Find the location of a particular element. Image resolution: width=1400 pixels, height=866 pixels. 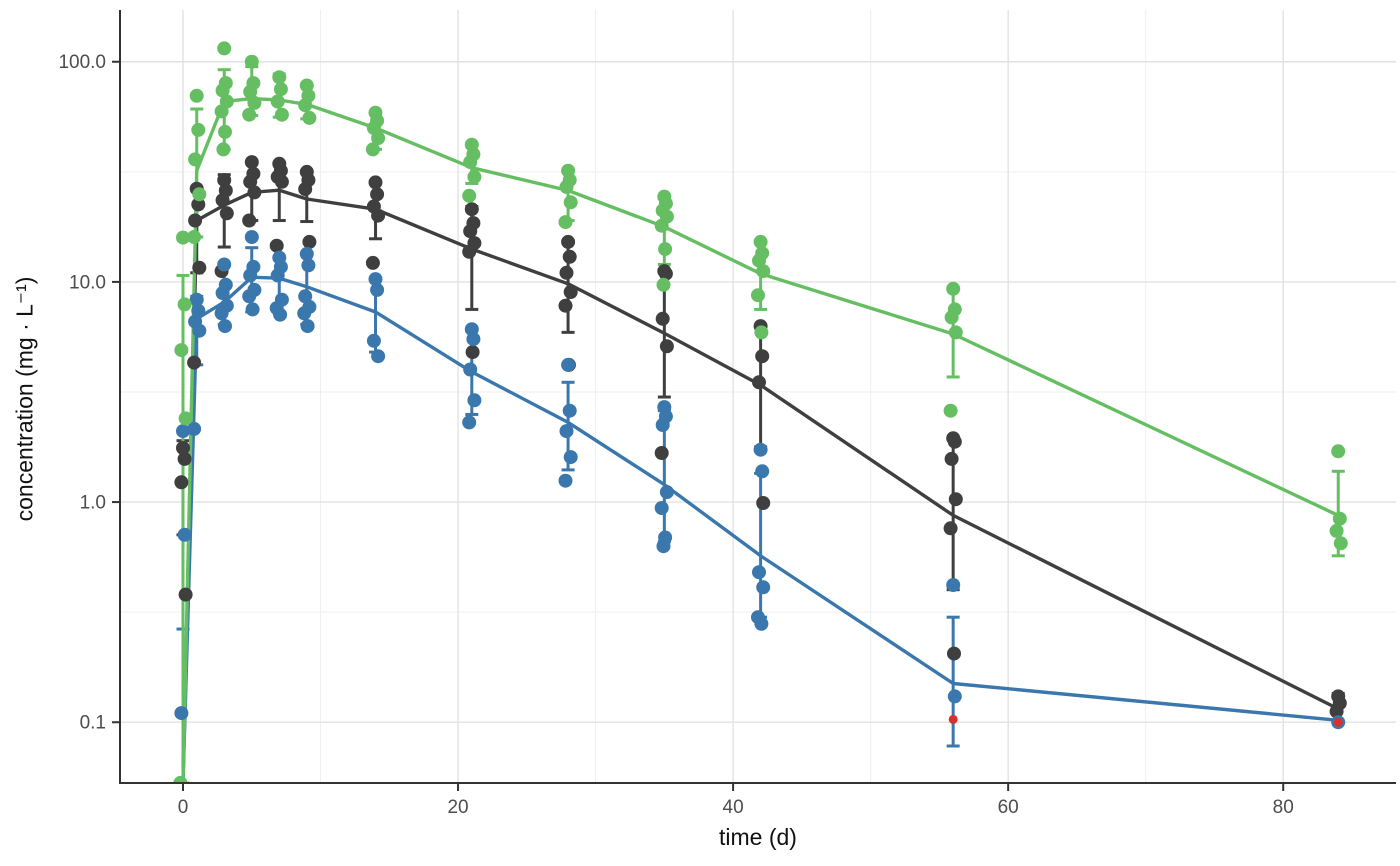

flagged-point is located at coordinates (1338, 722).